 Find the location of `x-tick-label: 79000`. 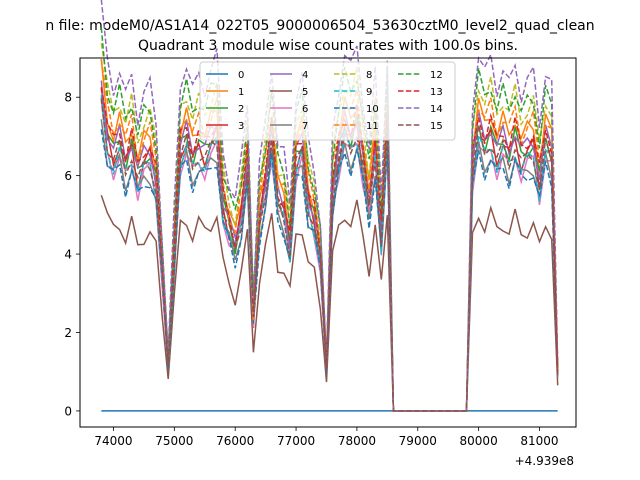

x-tick-label: 79000 is located at coordinates (418, 441).